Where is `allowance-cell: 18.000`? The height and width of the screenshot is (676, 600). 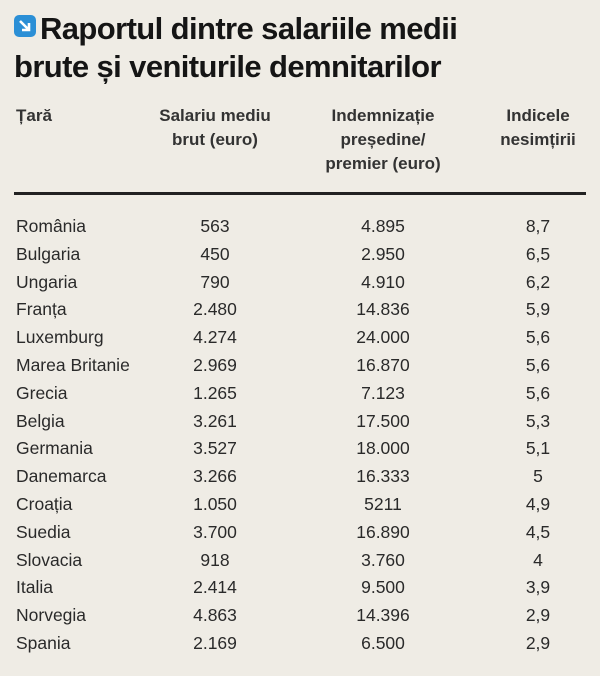
allowance-cell: 18.000 is located at coordinates (383, 448).